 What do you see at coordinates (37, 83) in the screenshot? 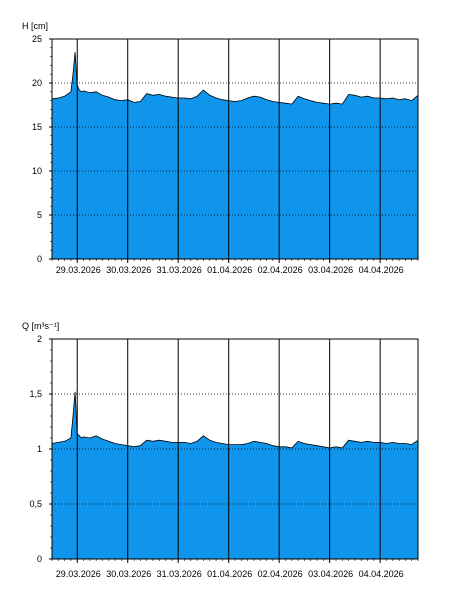
I see `y-tick-label: 20` at bounding box center [37, 83].